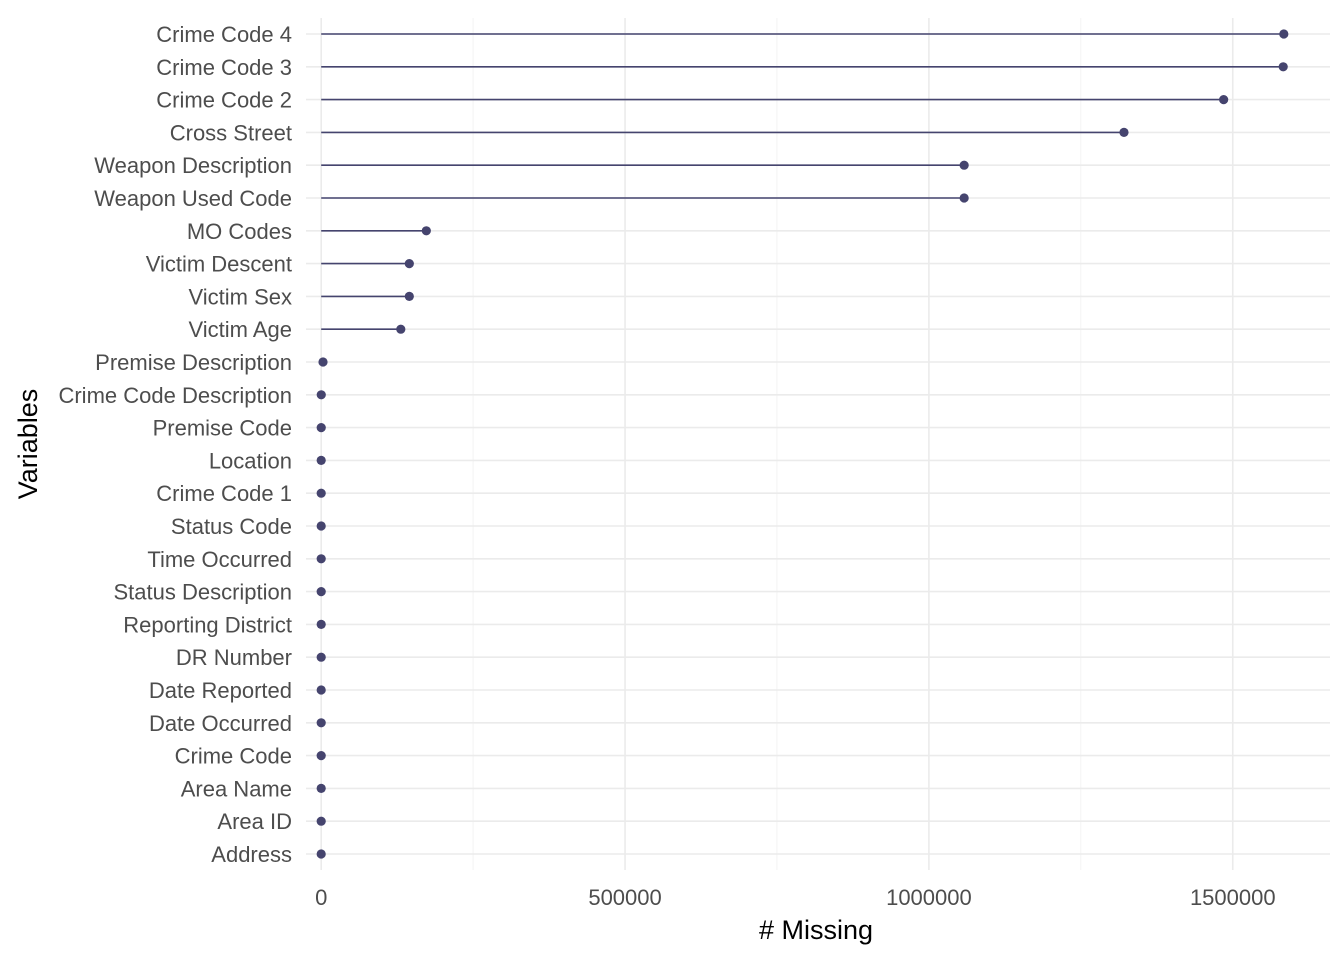 The height and width of the screenshot is (960, 1344). What do you see at coordinates (236, 788) in the screenshot?
I see `y-tick-label: Area Name` at bounding box center [236, 788].